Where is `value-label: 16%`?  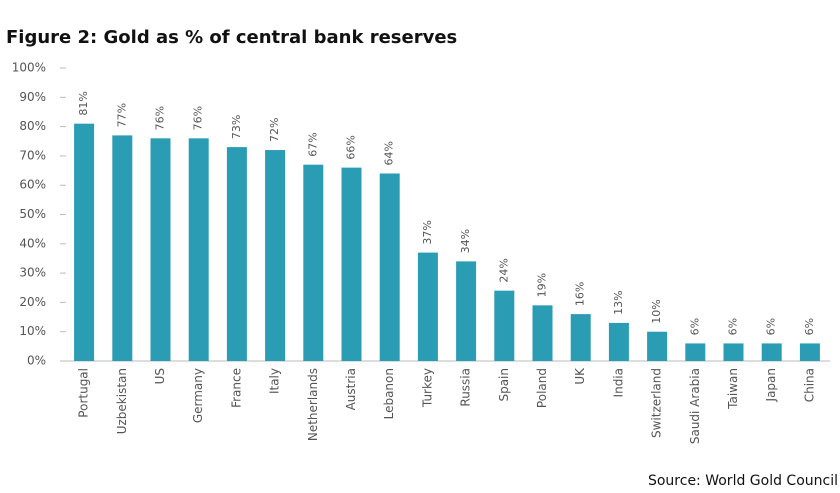 value-label: 16% is located at coordinates (580, 294).